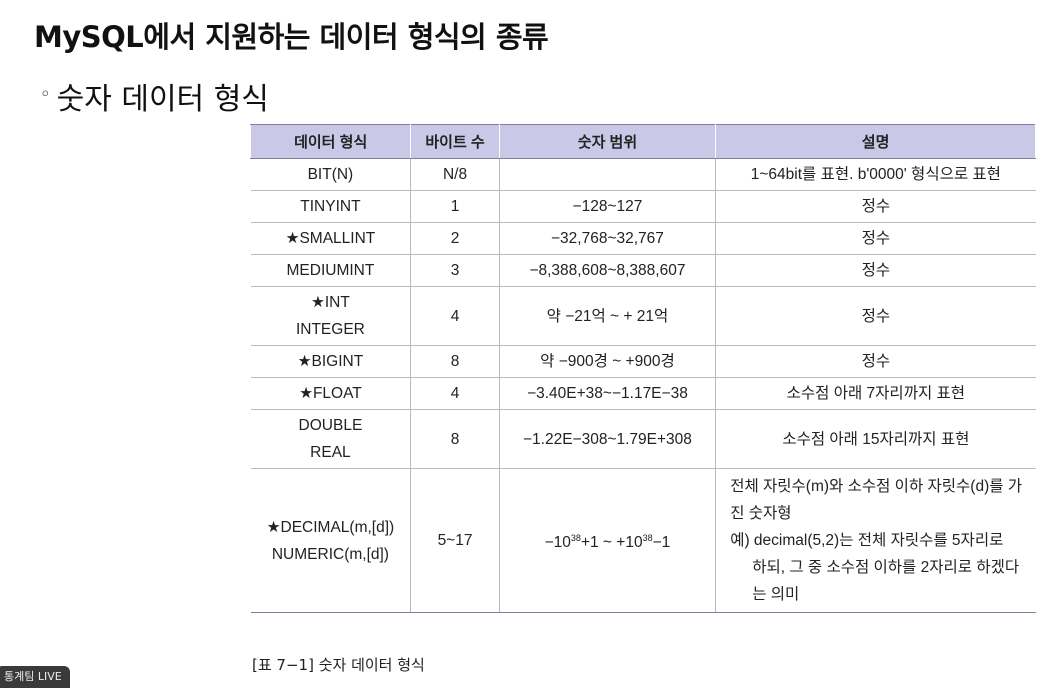 The image size is (1061, 688). I want to click on desc-line: 예) decimal(5,2)는 전체 자릿수를 5자리로, so click(867, 540).